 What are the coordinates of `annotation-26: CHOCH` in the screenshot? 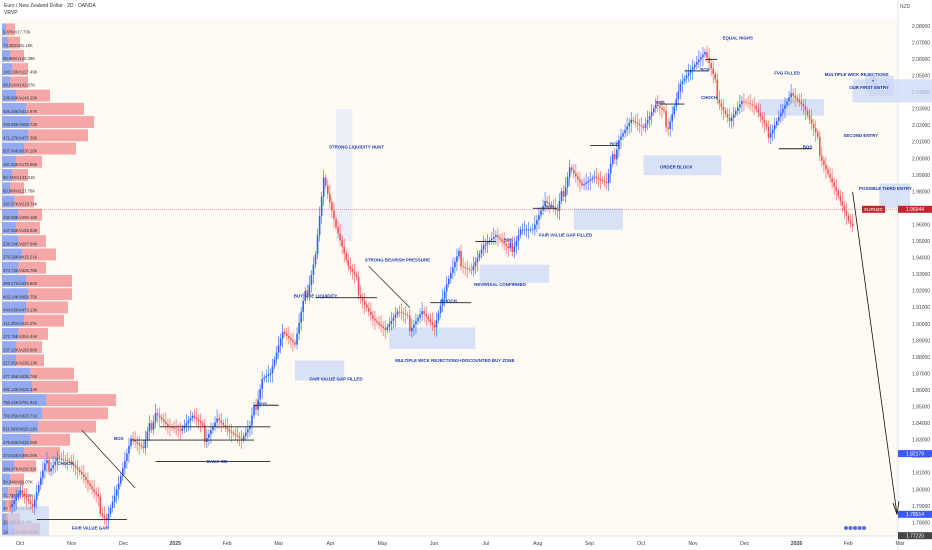 It's located at (65, 463).